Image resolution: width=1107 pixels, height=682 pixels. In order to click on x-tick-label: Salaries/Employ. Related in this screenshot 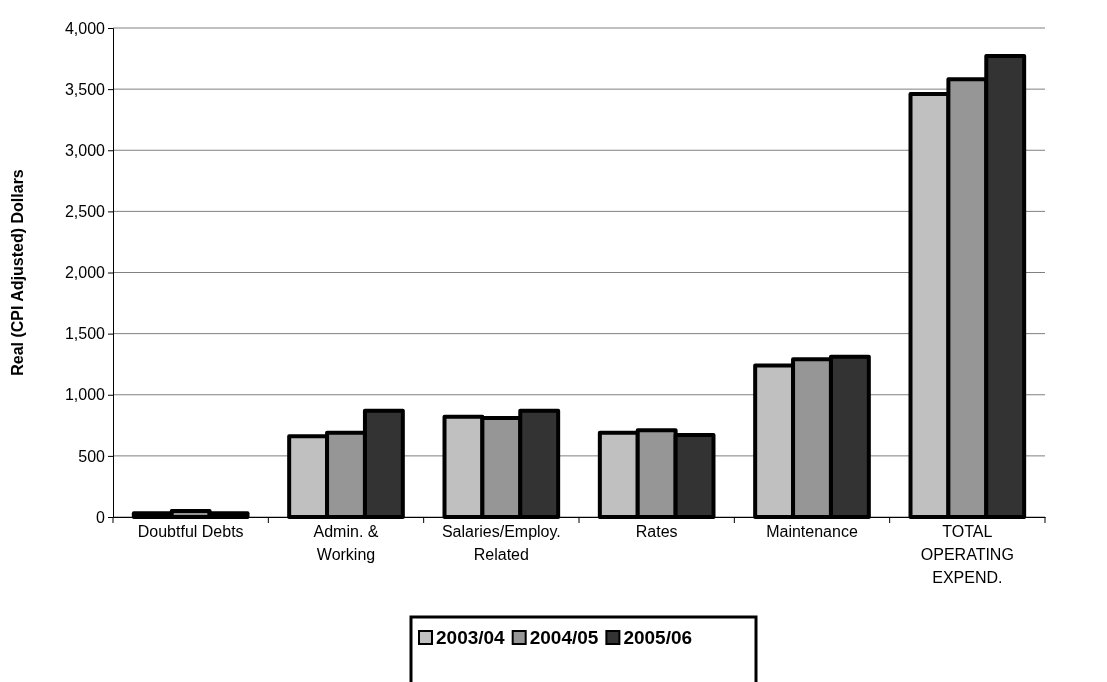, I will do `click(501, 543)`.